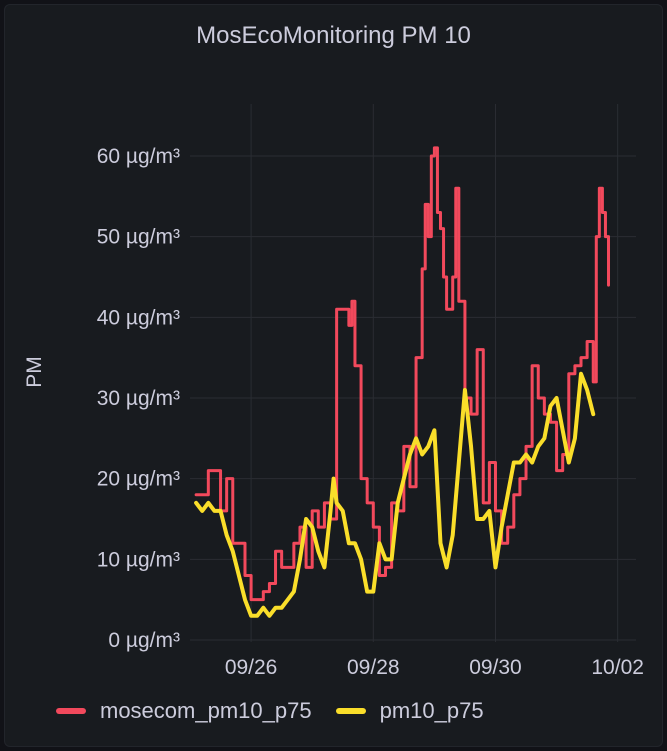  What do you see at coordinates (206, 710) in the screenshot?
I see `legend-label: mosecom_pm10_p75` at bounding box center [206, 710].